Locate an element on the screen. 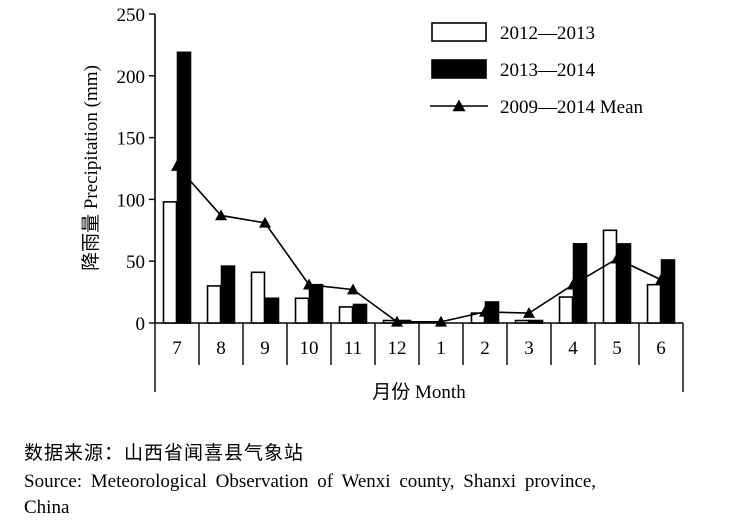  x-tick-label: 4 is located at coordinates (573, 348).